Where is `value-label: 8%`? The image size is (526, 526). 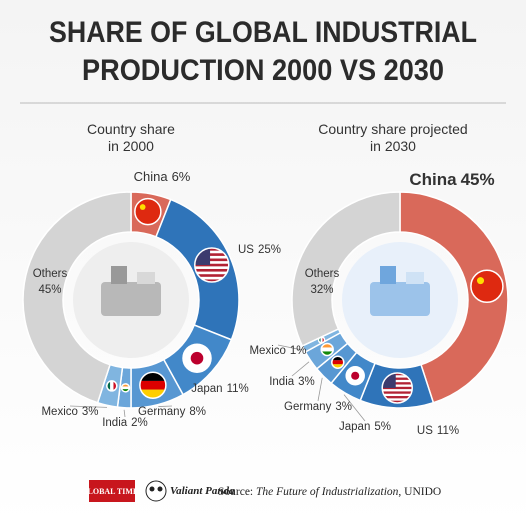 value-label: 8% is located at coordinates (197, 412).